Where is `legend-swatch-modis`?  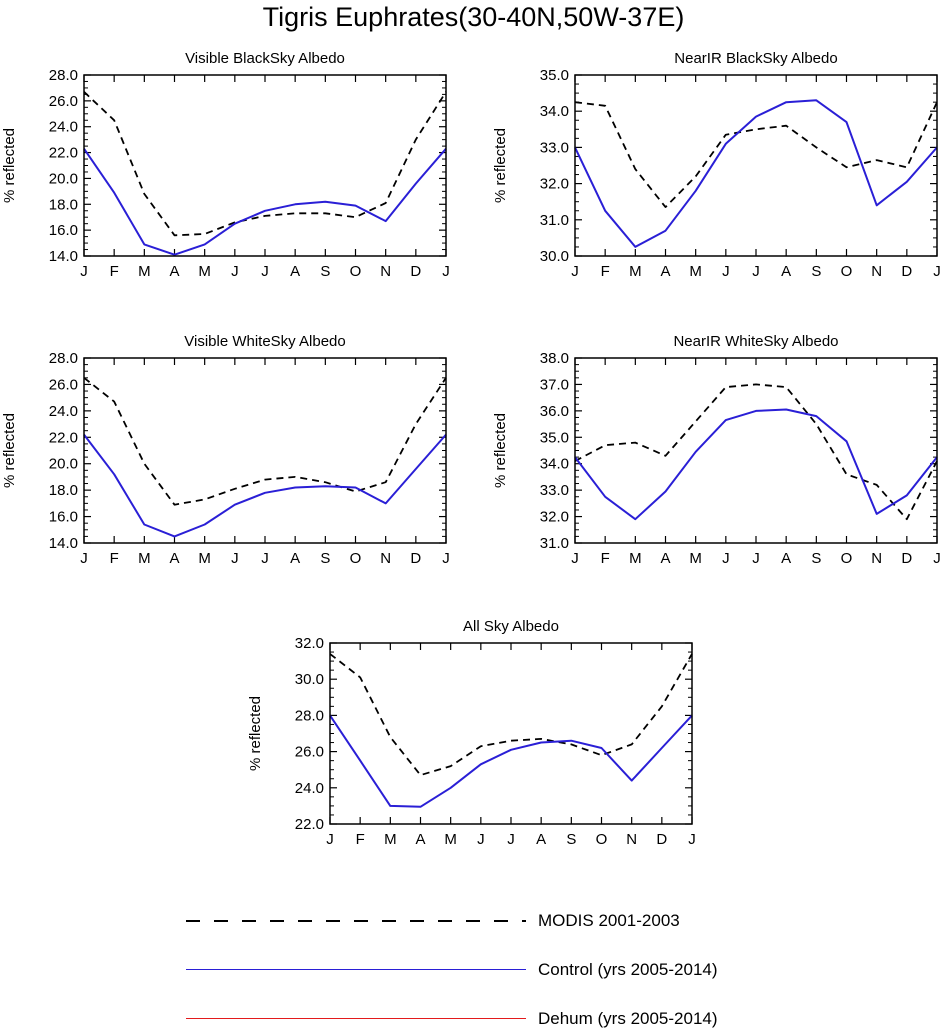
legend-swatch-modis is located at coordinates (356, 921).